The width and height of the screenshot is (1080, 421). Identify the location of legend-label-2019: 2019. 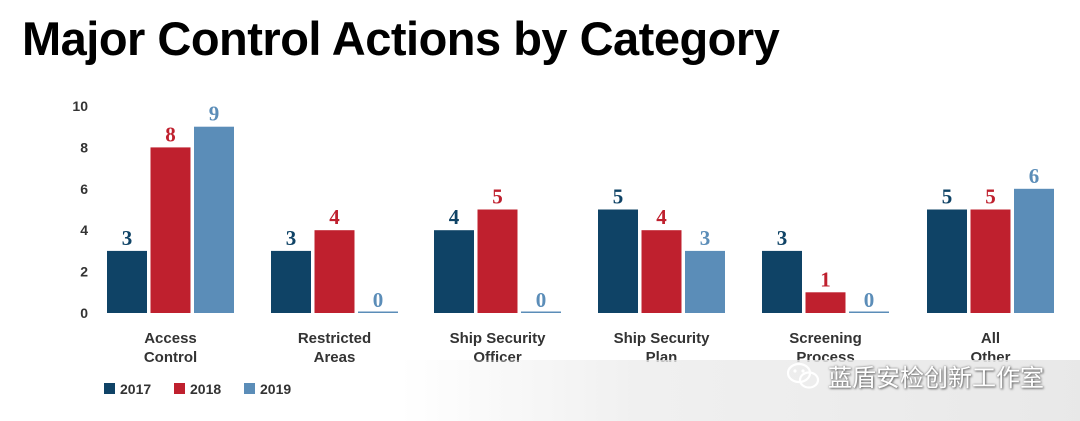
(275, 389).